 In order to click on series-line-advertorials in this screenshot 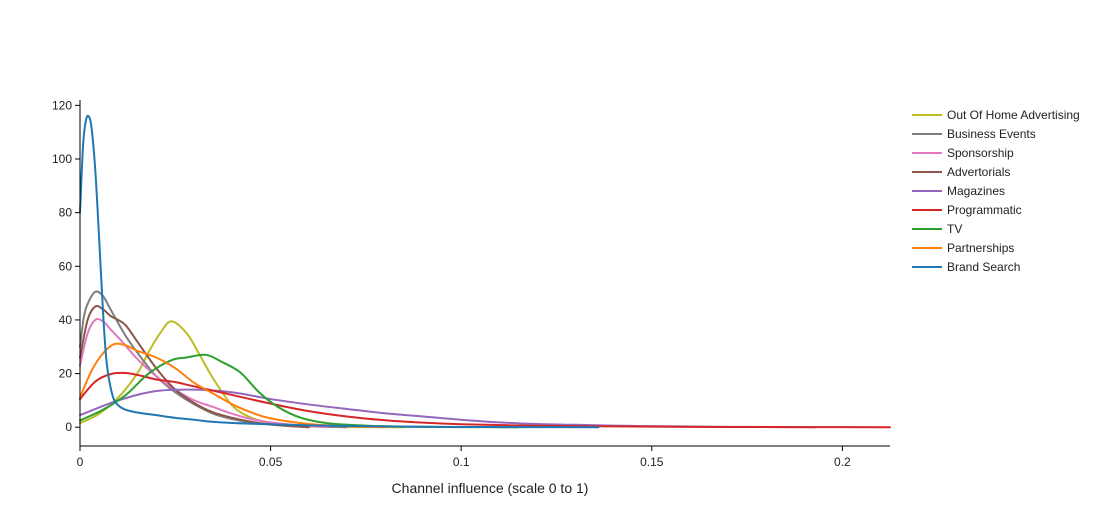, I will do `click(194, 366)`.